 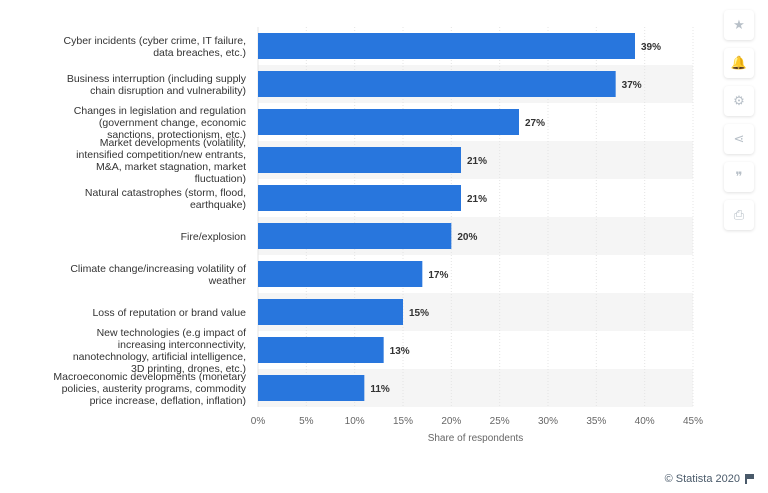 I want to click on value-label: 17%, so click(x=438, y=275).